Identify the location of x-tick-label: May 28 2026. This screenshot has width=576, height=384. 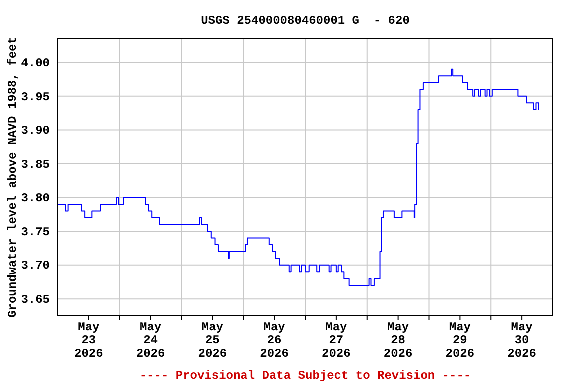
(398, 340).